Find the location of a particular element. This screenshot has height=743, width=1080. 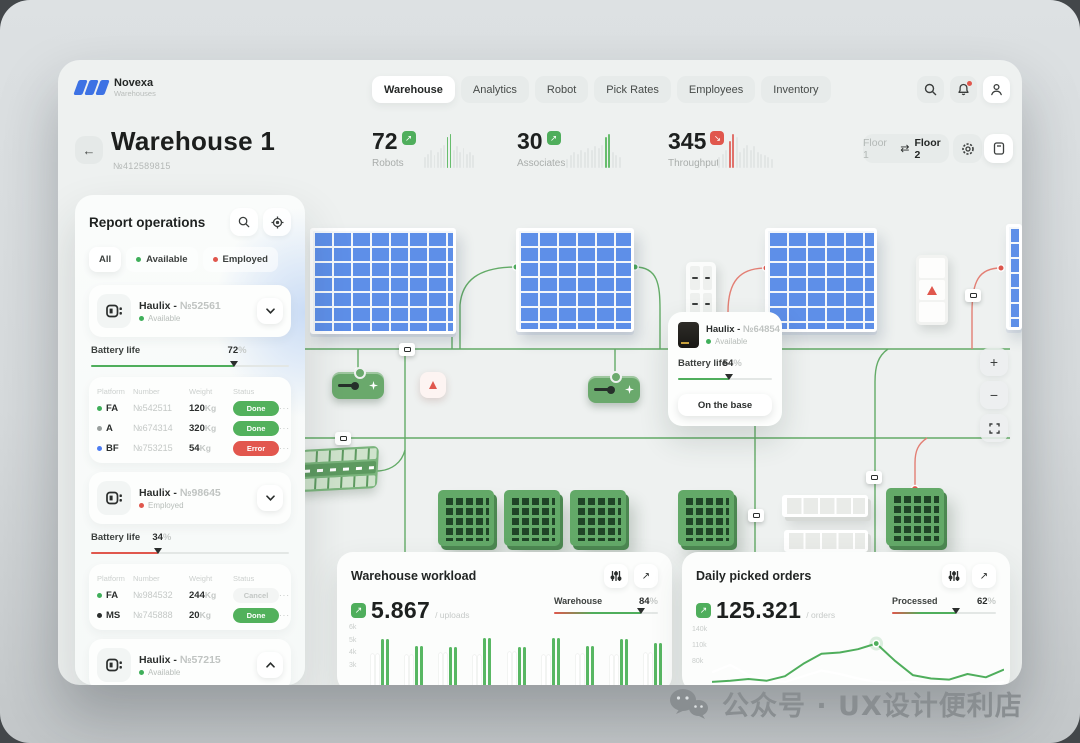

platform-dot is located at coordinates (99, 428).